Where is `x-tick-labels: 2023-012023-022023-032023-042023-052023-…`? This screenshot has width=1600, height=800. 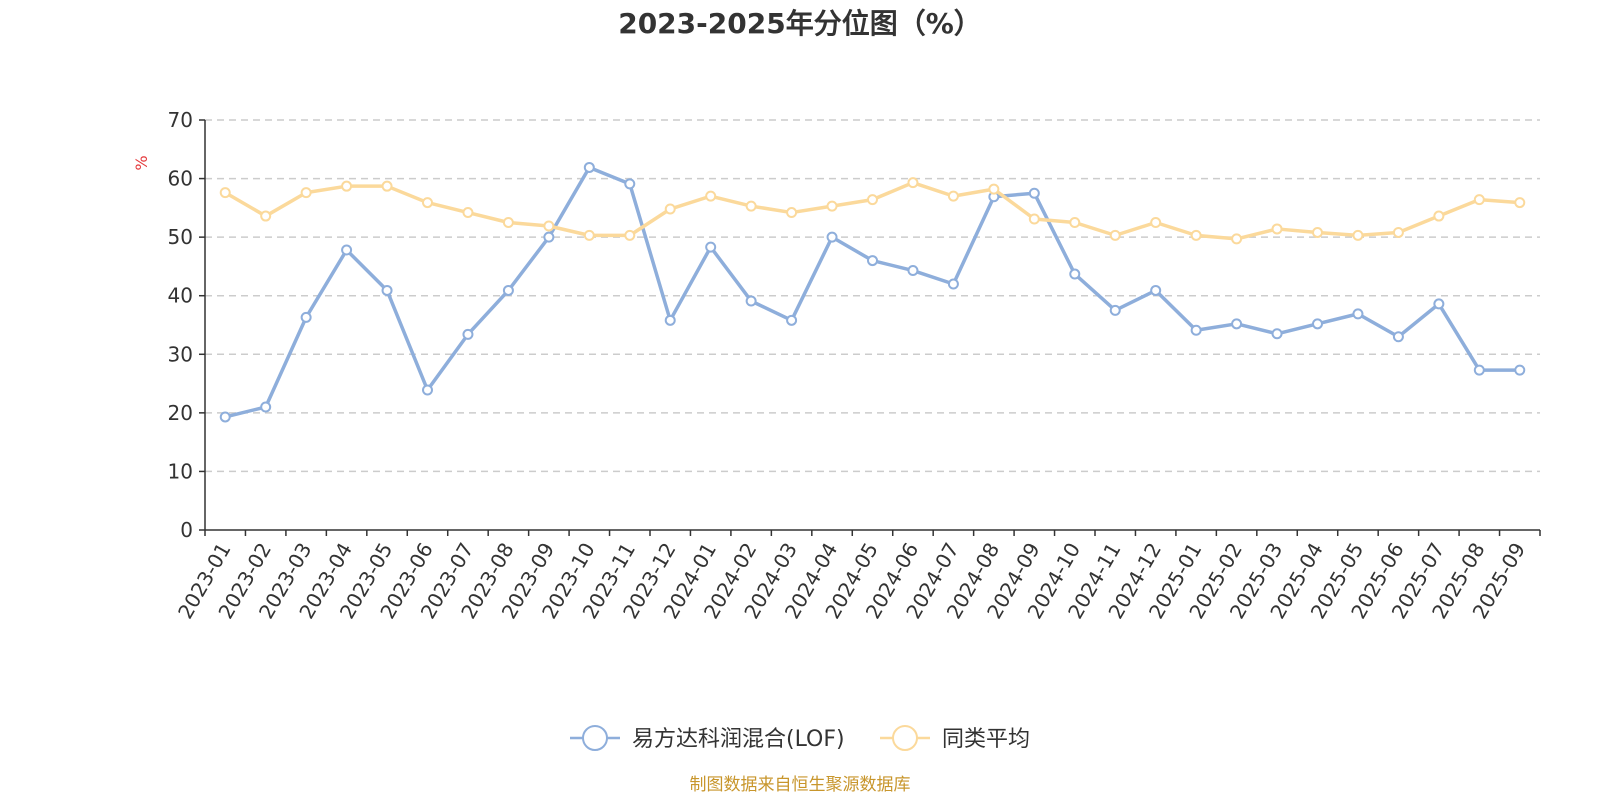
x-tick-labels: 2023-012023-022023-032023-042023-052023-… is located at coordinates (851, 581).